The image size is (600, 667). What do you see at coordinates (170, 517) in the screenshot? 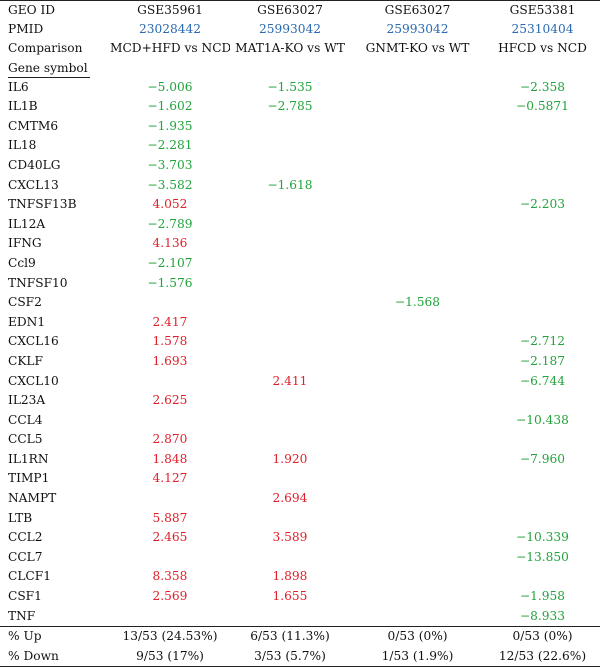
I see `fold-change-cell: 5.887` at bounding box center [170, 517].